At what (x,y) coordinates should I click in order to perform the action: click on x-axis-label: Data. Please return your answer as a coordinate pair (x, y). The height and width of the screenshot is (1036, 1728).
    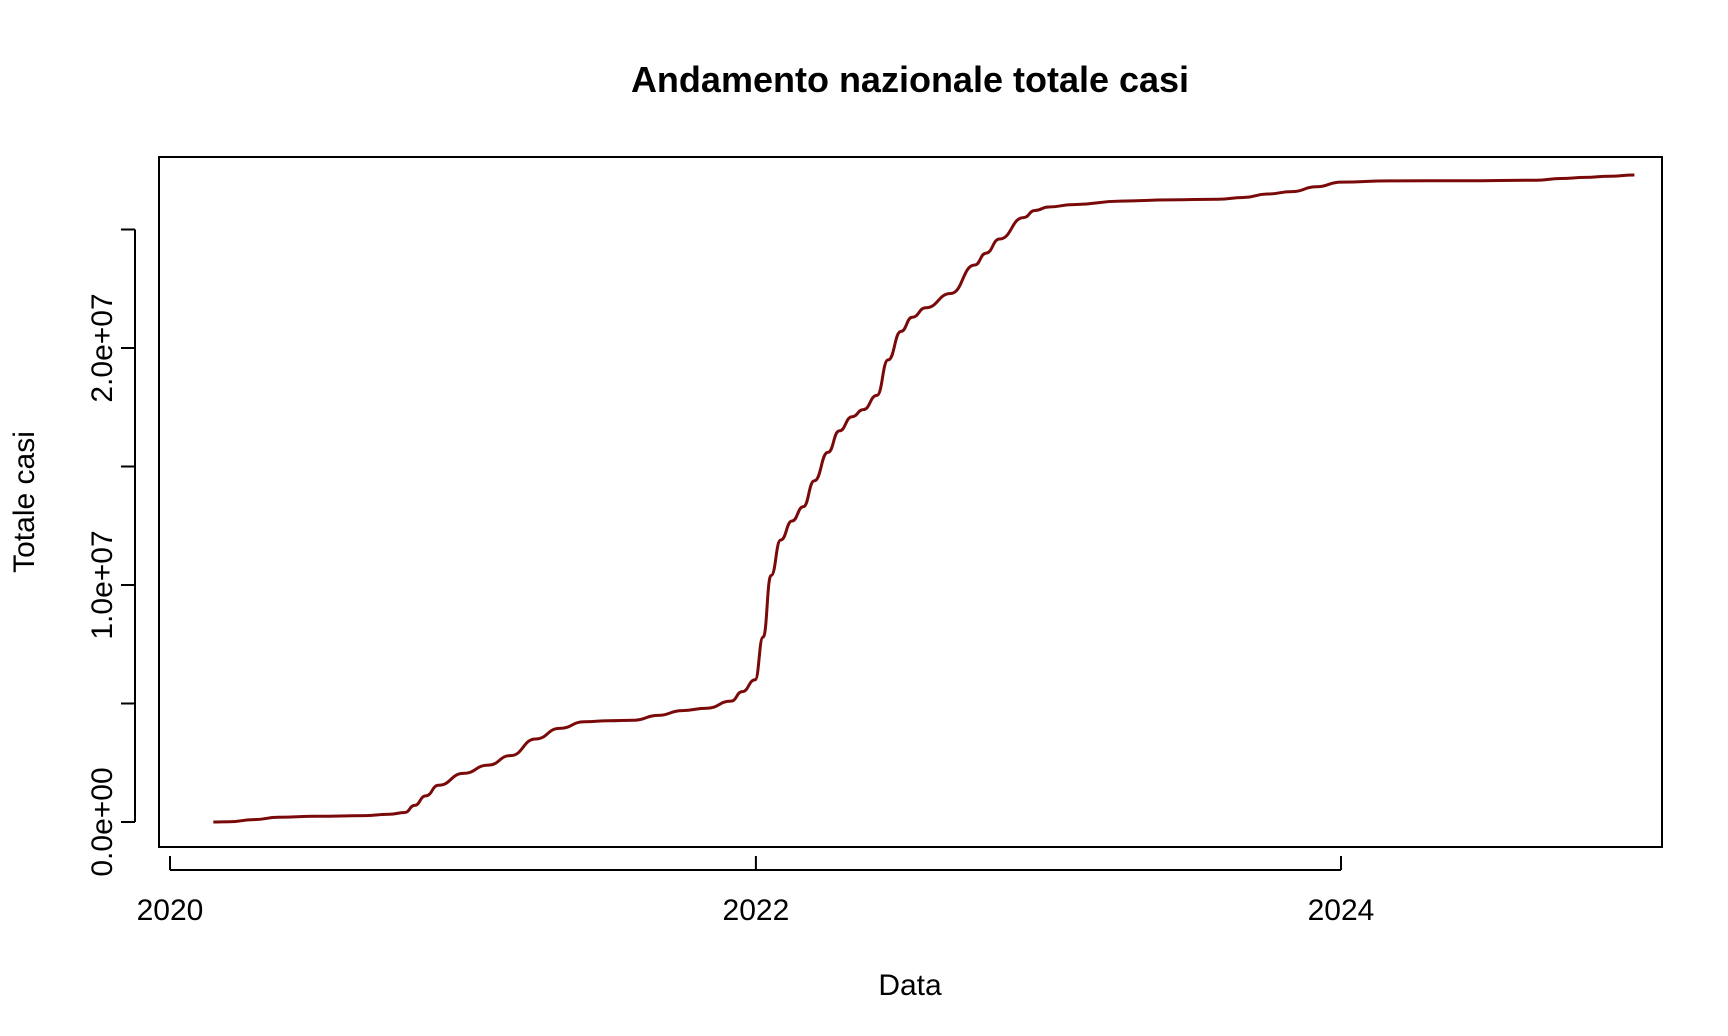
    Looking at the image, I should click on (910, 985).